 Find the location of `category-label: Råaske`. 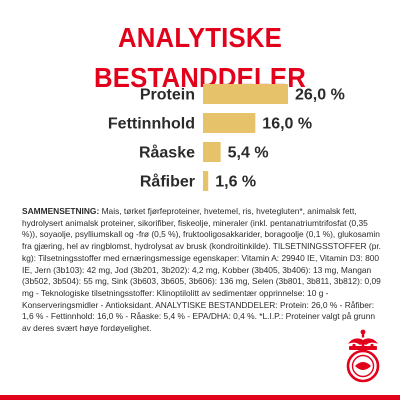

category-label: Råaske is located at coordinates (167, 153).